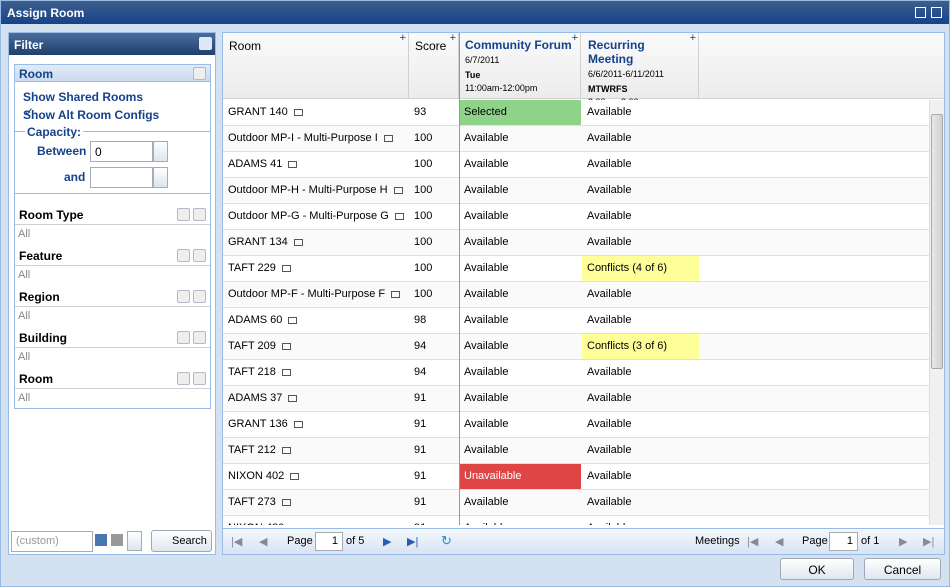 The width and height of the screenshot is (950, 587). What do you see at coordinates (576, 425) in the screenshot?
I see `grid-row: GRANT 136 91 Available Available` at bounding box center [576, 425].